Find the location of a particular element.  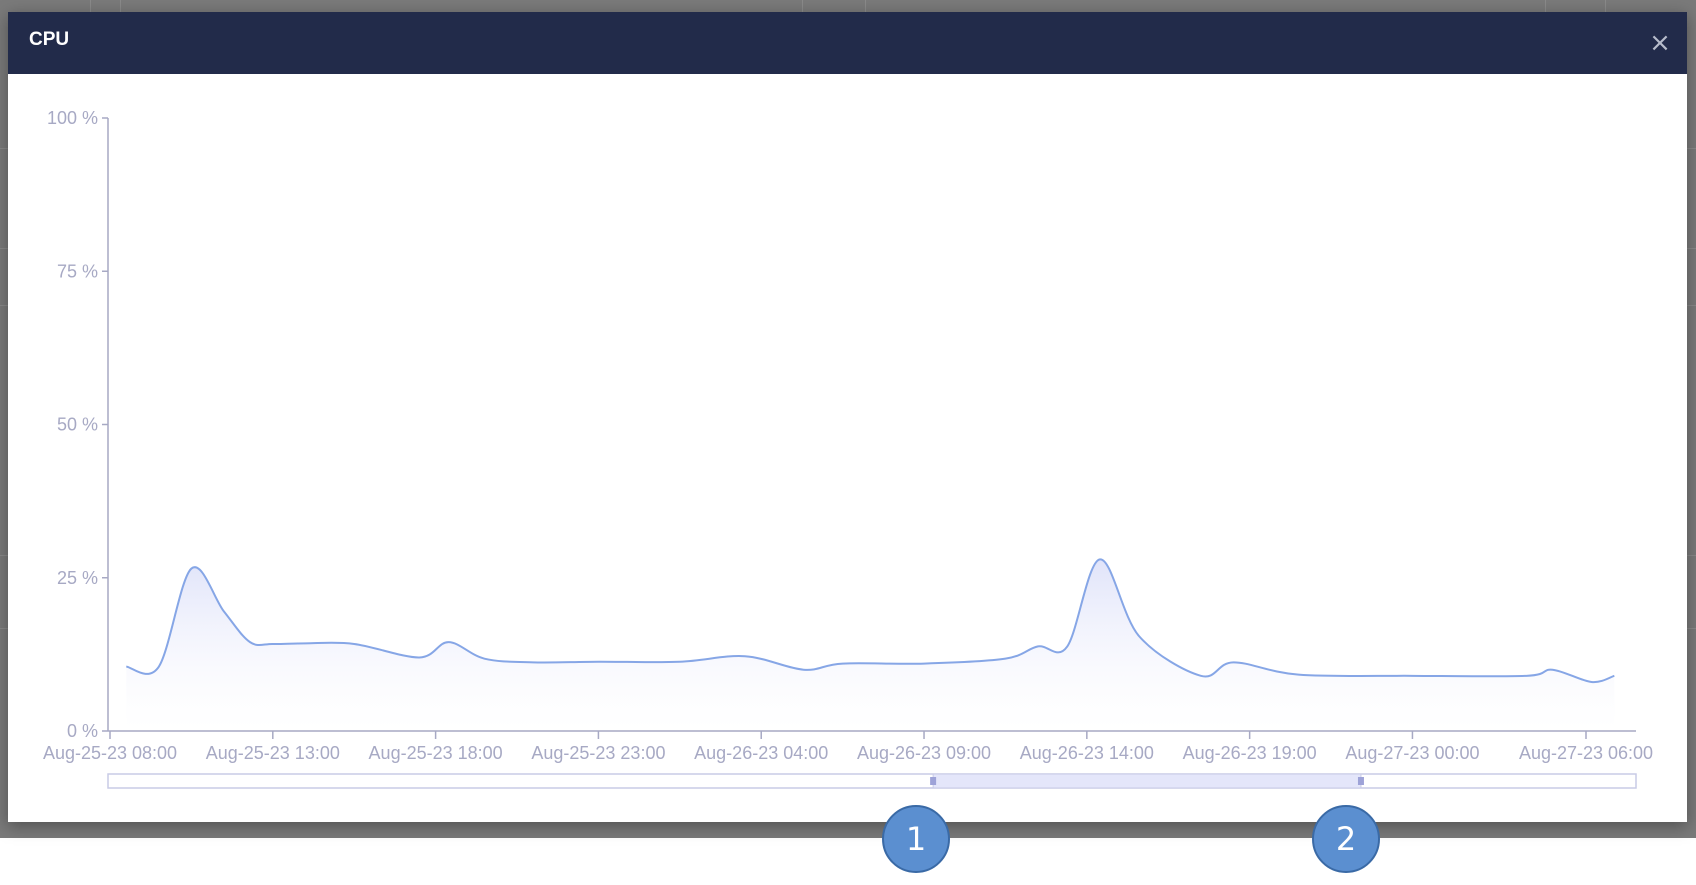

y-tick-label: 0 % is located at coordinates (82, 731).